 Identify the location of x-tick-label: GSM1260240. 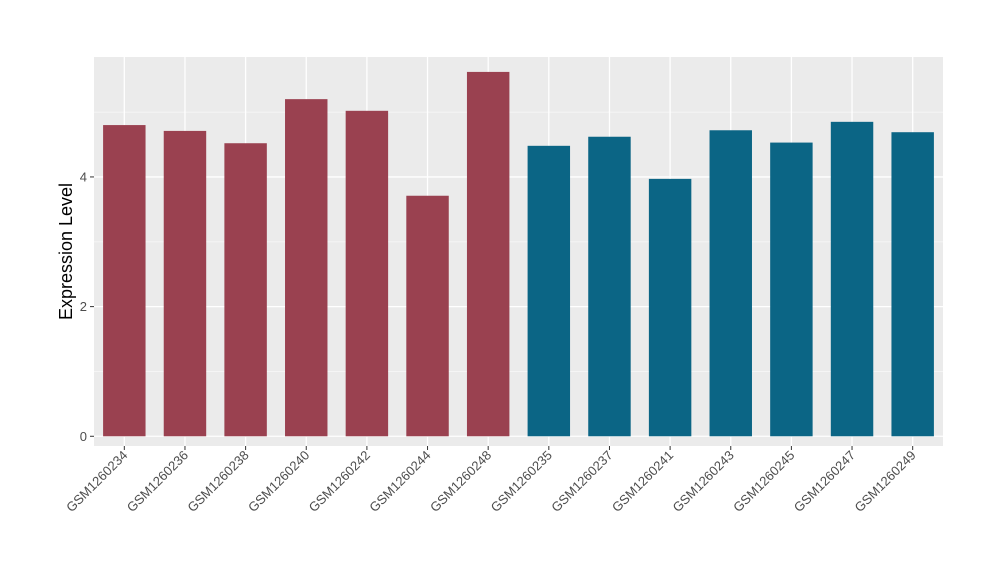
(278, 481).